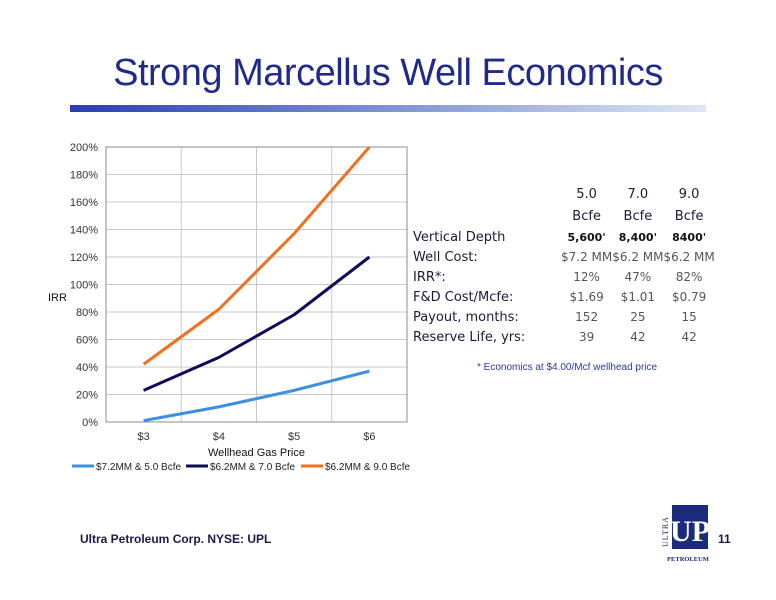  Describe the element at coordinates (466, 317) in the screenshot. I see `row-label: Payout, months:` at that location.